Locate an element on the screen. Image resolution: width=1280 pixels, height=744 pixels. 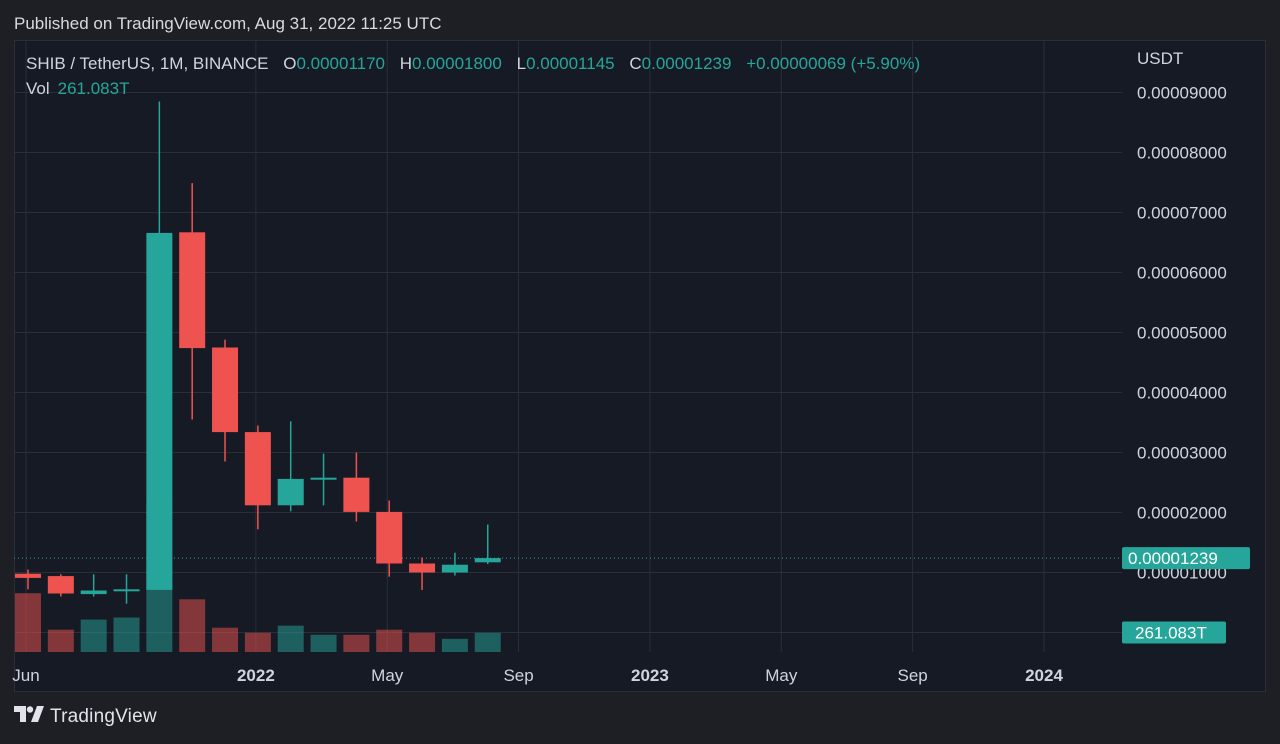
last-price-badge is located at coordinates (1186, 558).